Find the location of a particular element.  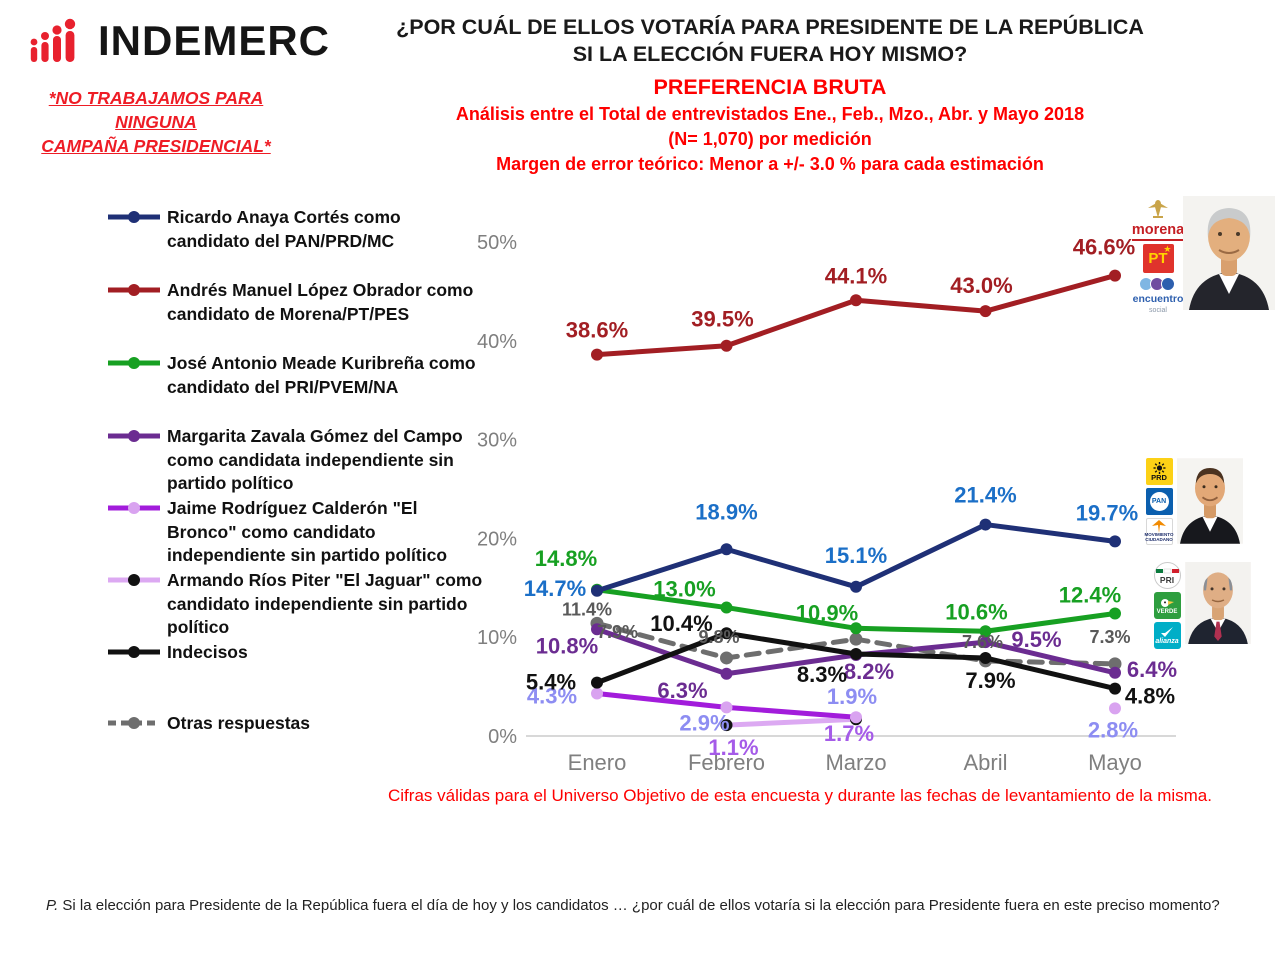

data-label-bronco: 4.3% is located at coordinates (552, 696).